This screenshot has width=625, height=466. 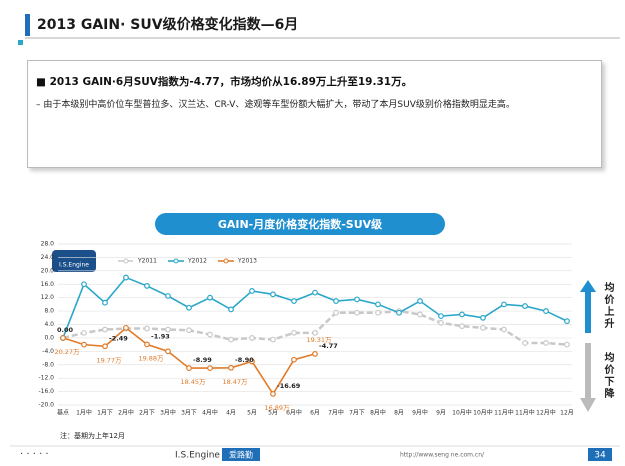 I want to click on legend-label: Y2013, so click(x=247, y=261).